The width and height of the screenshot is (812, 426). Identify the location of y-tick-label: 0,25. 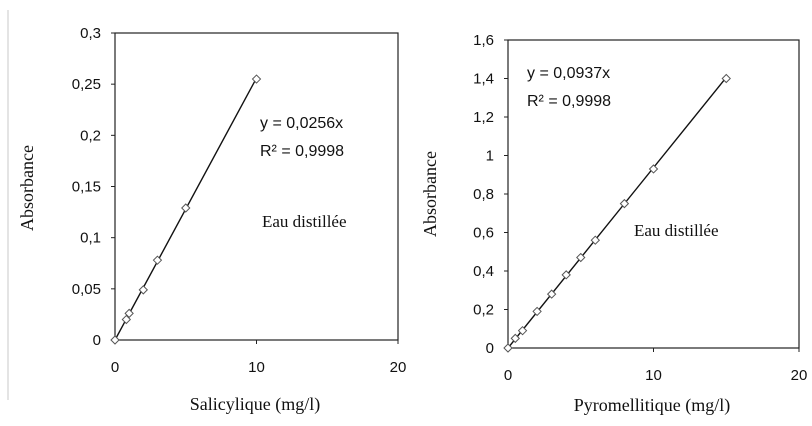
(86, 84).